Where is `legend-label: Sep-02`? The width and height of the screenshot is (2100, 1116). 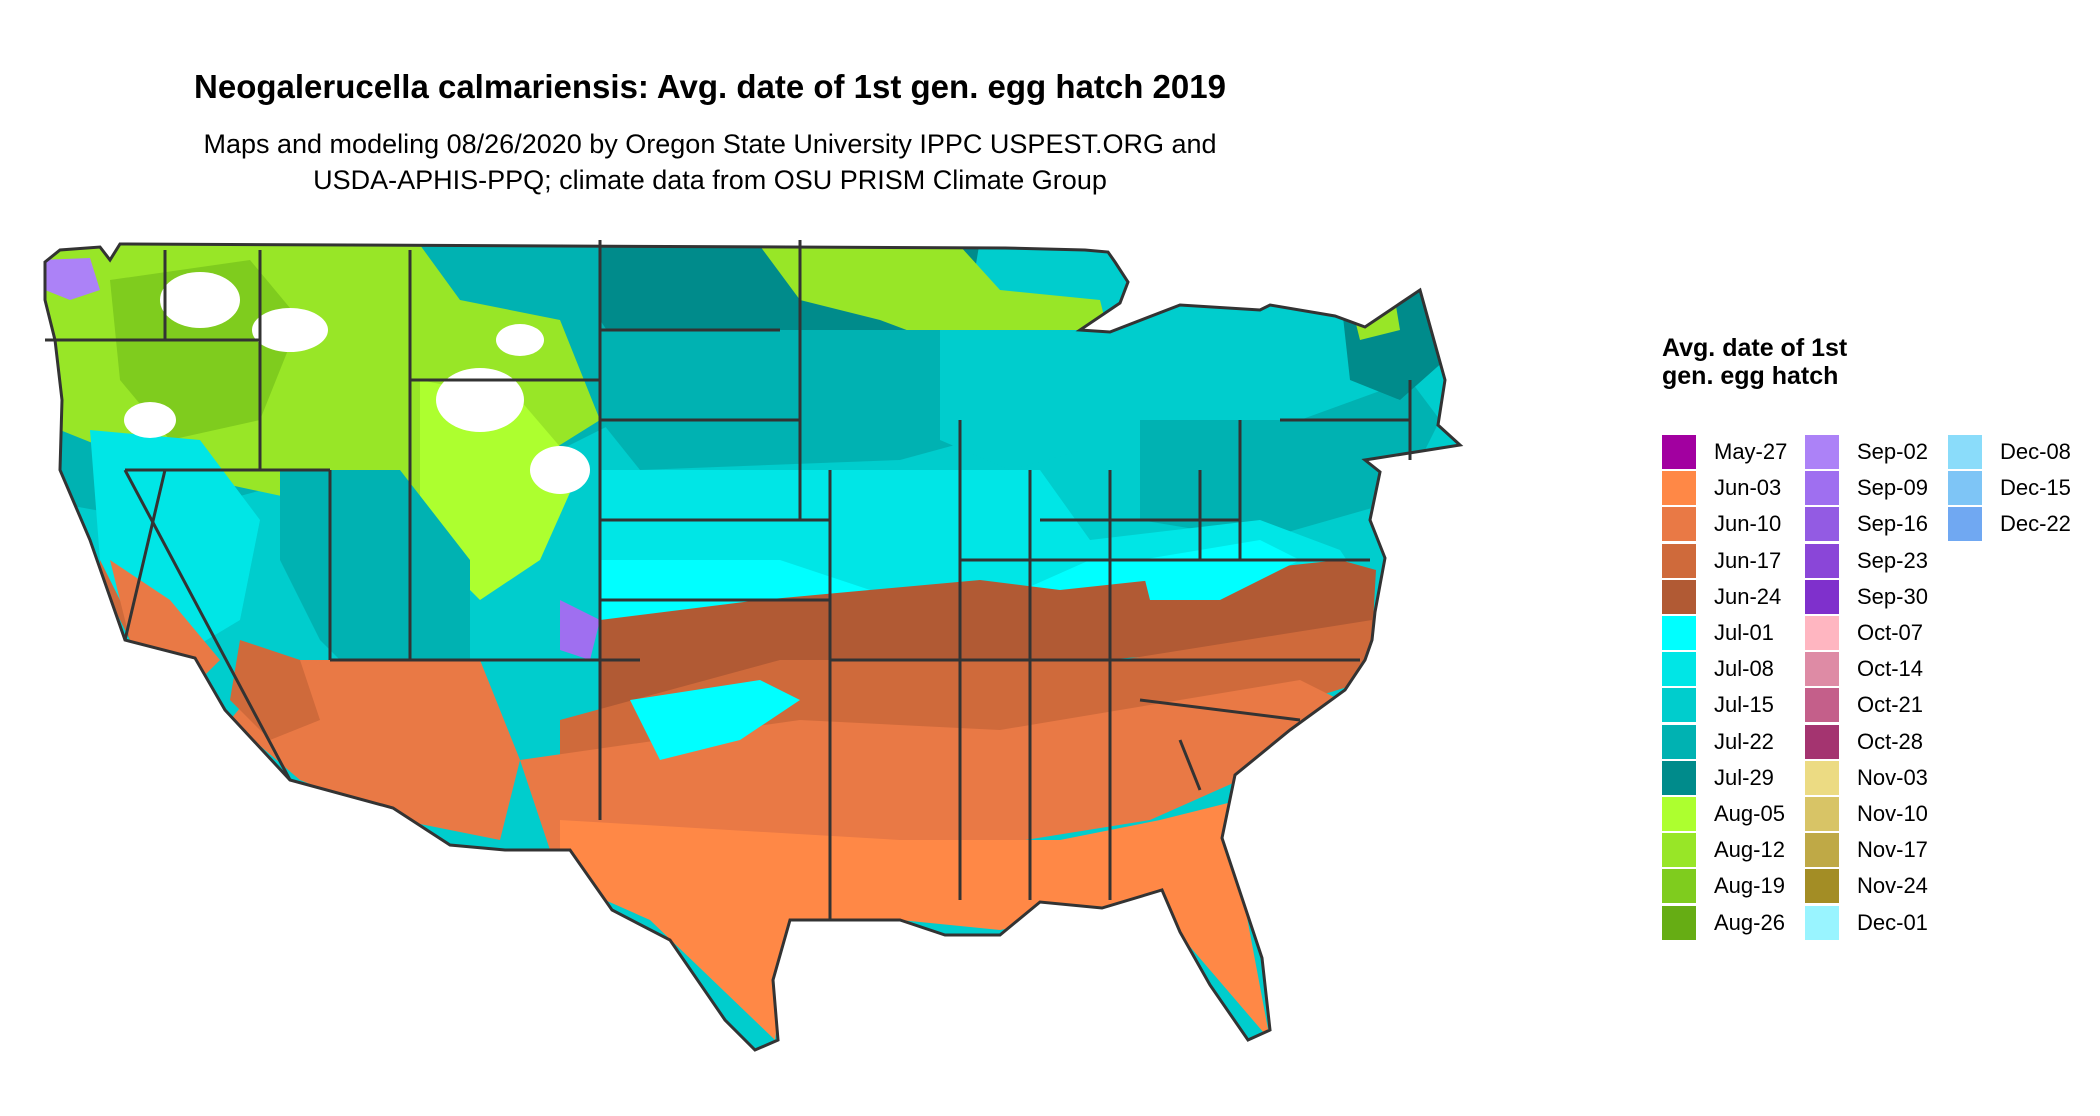
legend-label: Sep-02 is located at coordinates (1892, 451).